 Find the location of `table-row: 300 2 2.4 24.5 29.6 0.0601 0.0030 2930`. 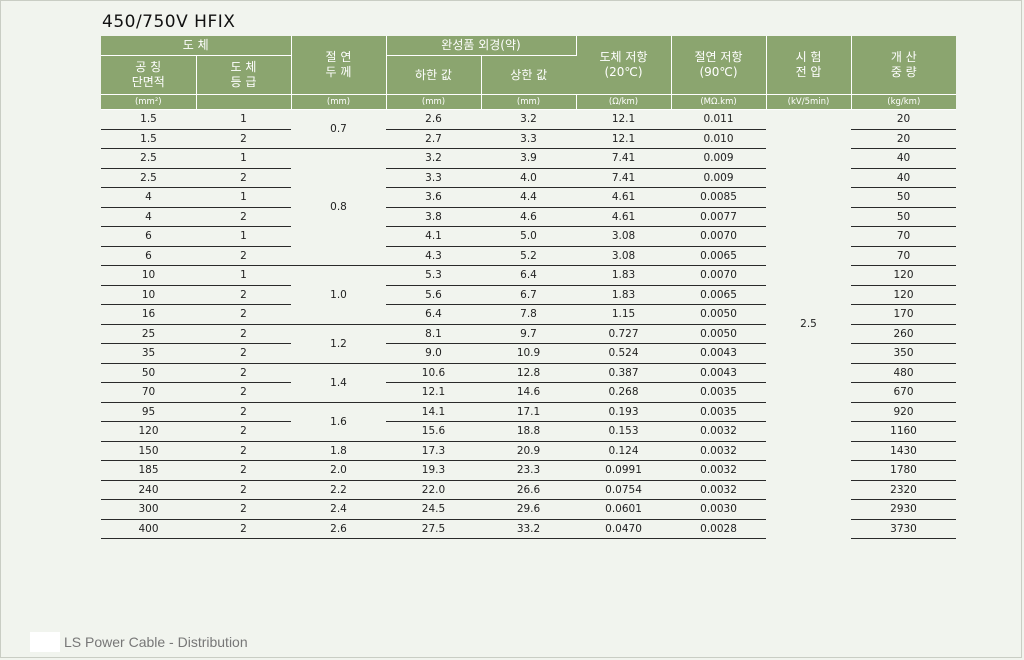

table-row: 300 2 2.4 24.5 29.6 0.0601 0.0030 2930 is located at coordinates (529, 509).